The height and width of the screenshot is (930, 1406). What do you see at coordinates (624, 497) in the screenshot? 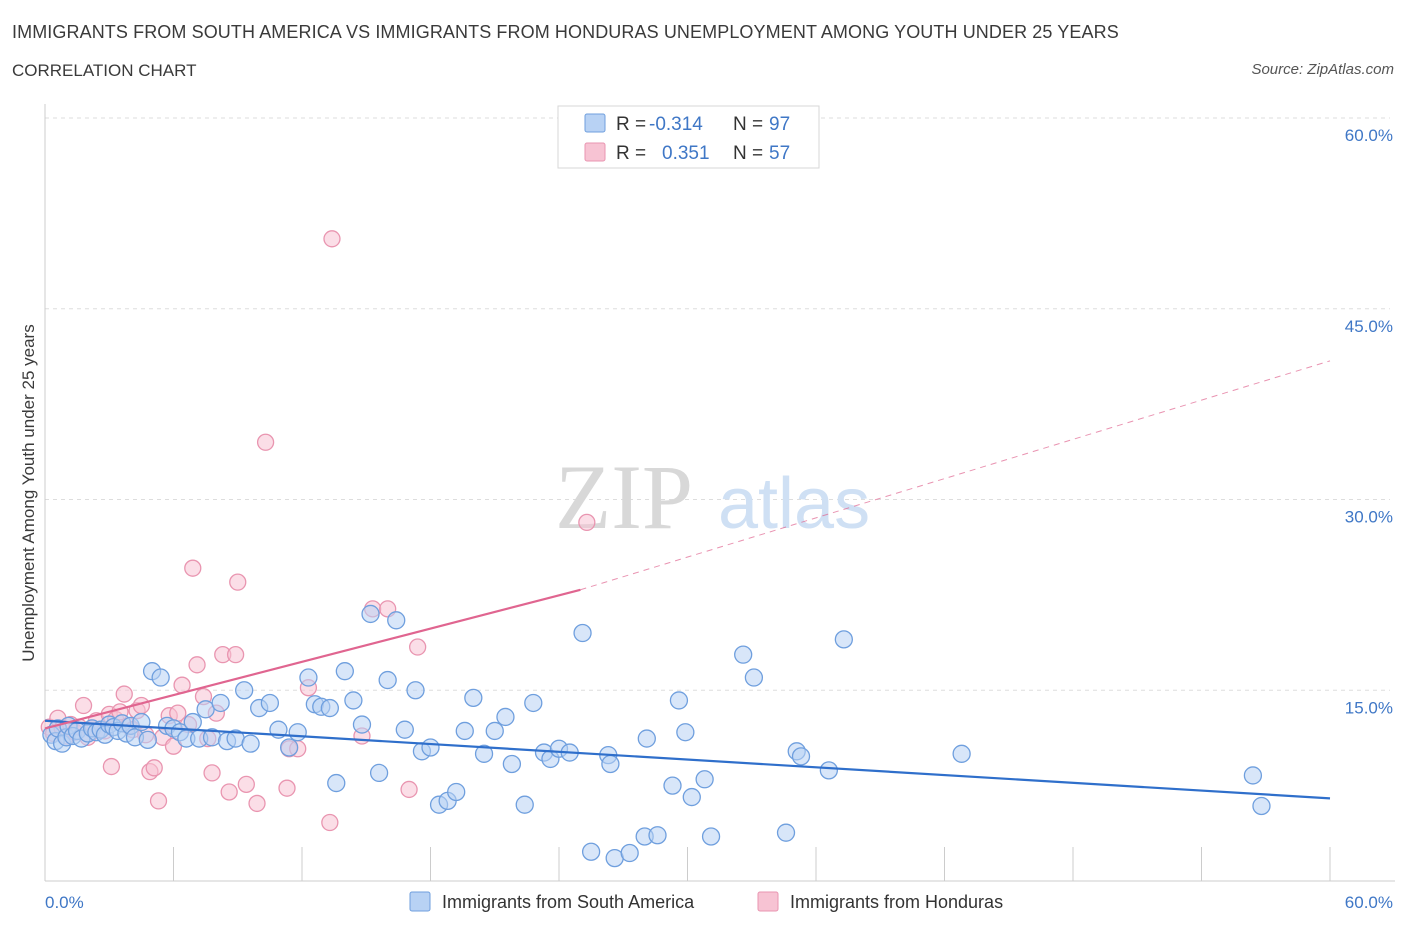
I see `watermark-zip: ZIP` at bounding box center [624, 497].